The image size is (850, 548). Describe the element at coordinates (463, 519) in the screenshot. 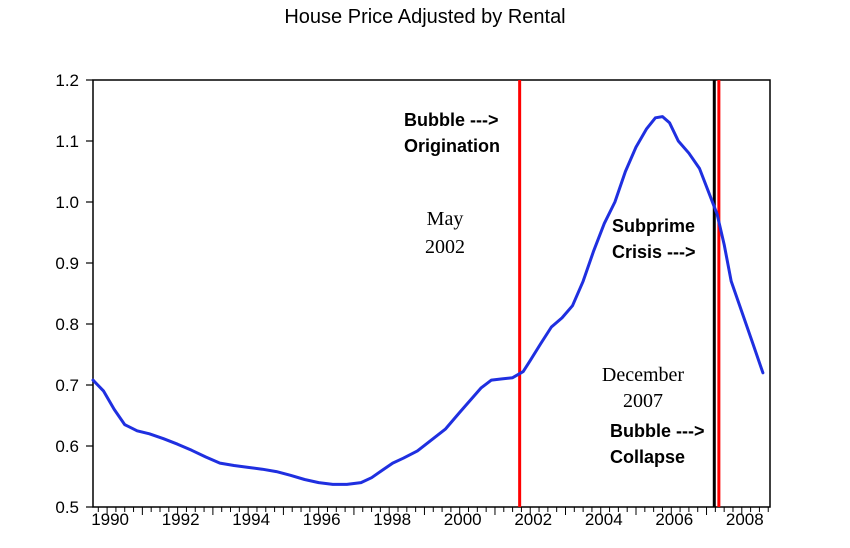

I see `x-tick-label: 2000` at that location.